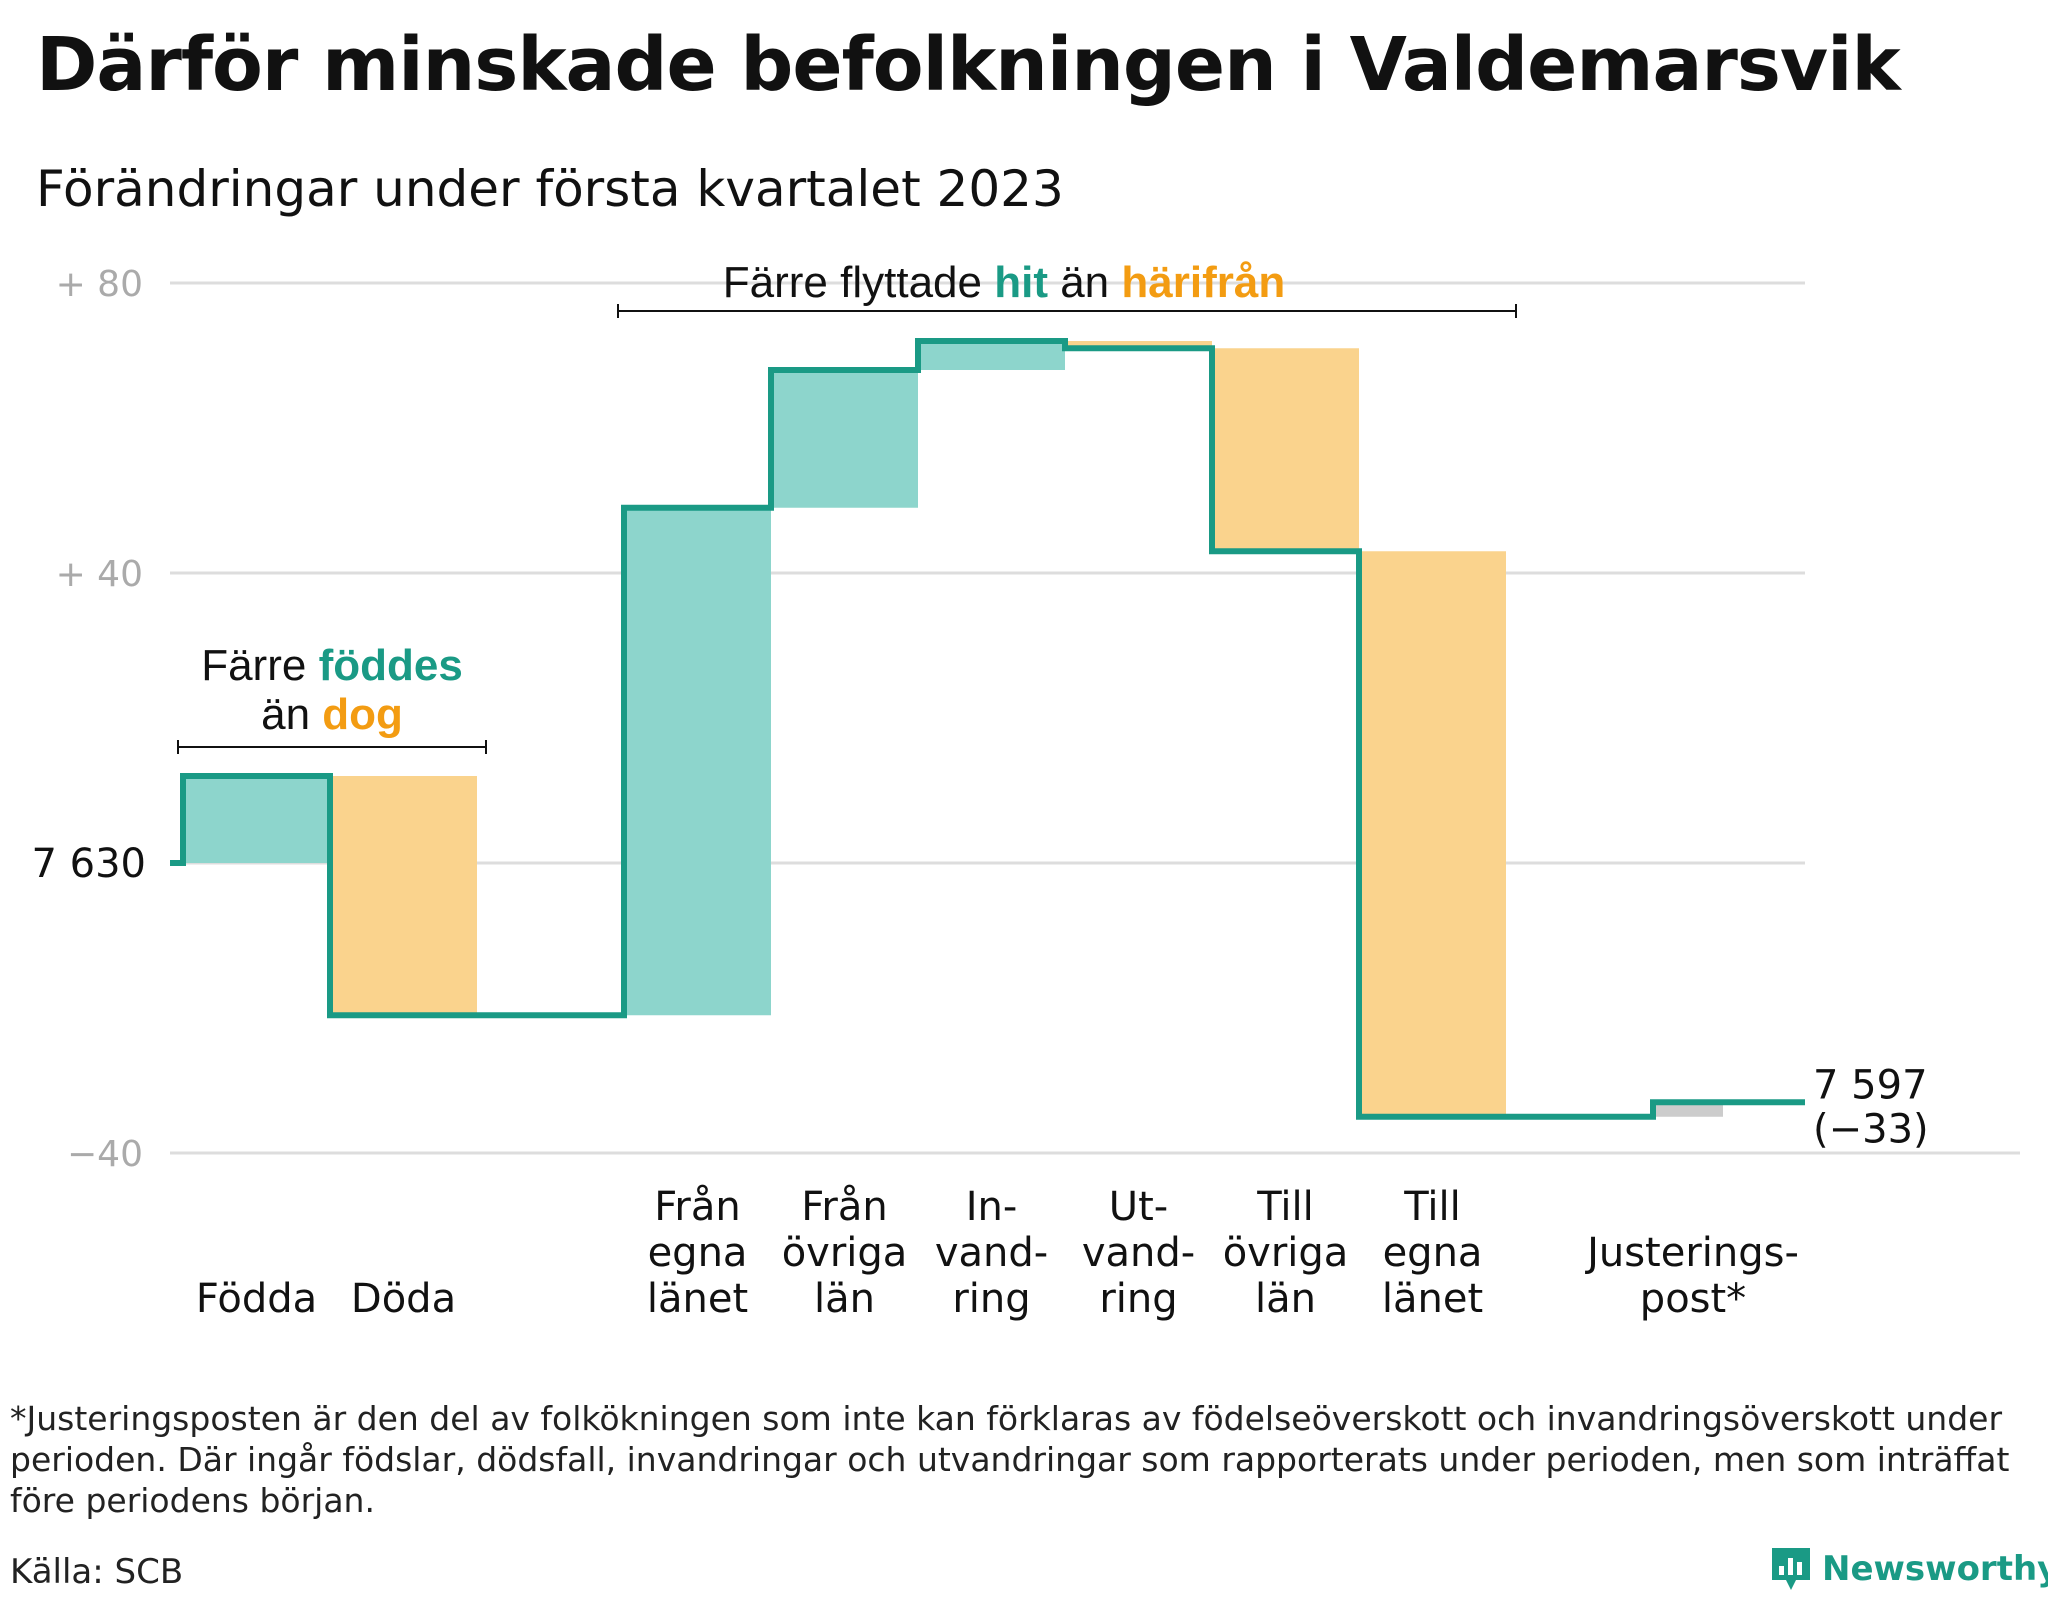  I want to click on bar-Födda, so click(256, 819).